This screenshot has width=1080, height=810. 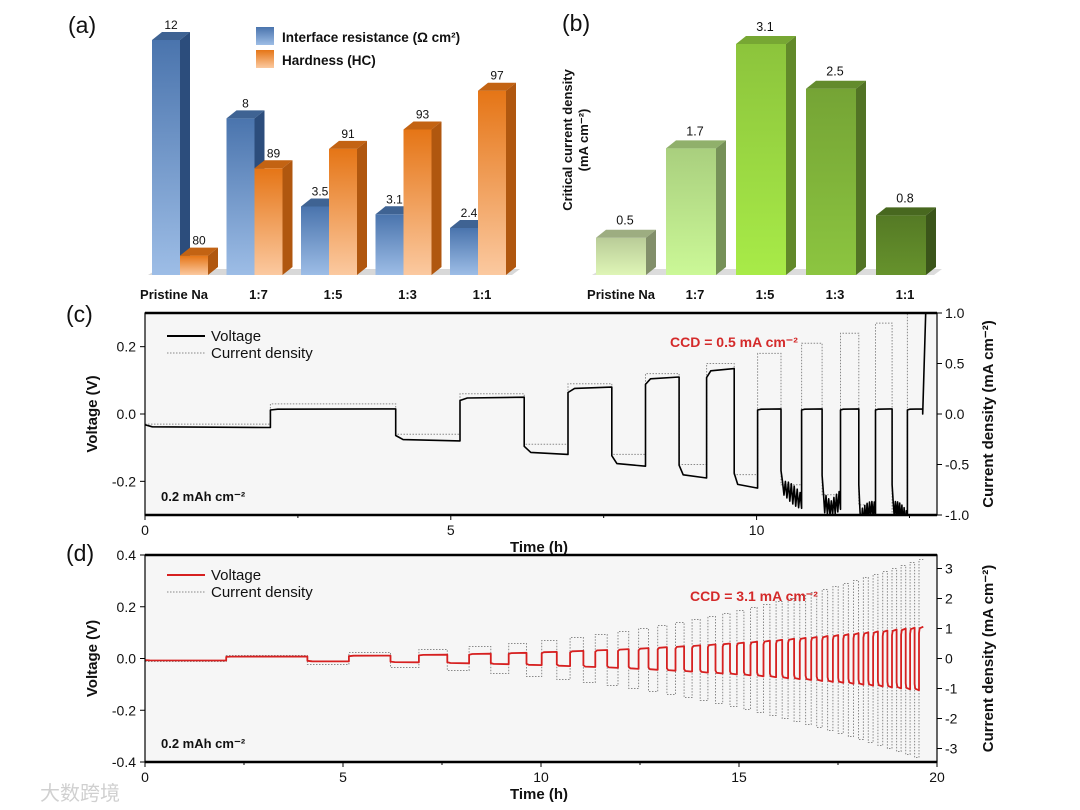 What do you see at coordinates (949, 629) in the screenshot?
I see `y-right-tick-label: 1` at bounding box center [949, 629].